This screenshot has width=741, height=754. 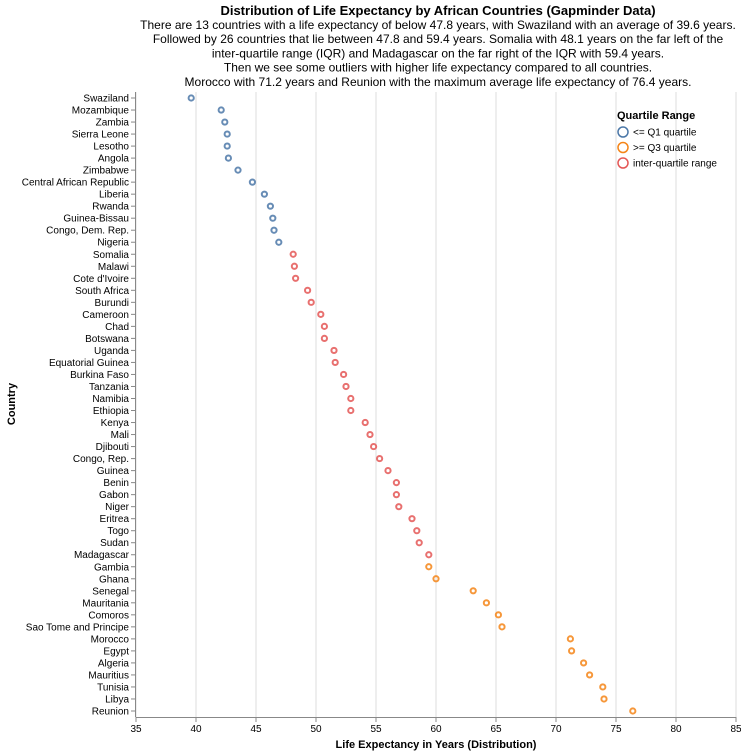 What do you see at coordinates (101, 279) in the screenshot?
I see `y-tick-label: Cote d'Ivoire` at bounding box center [101, 279].